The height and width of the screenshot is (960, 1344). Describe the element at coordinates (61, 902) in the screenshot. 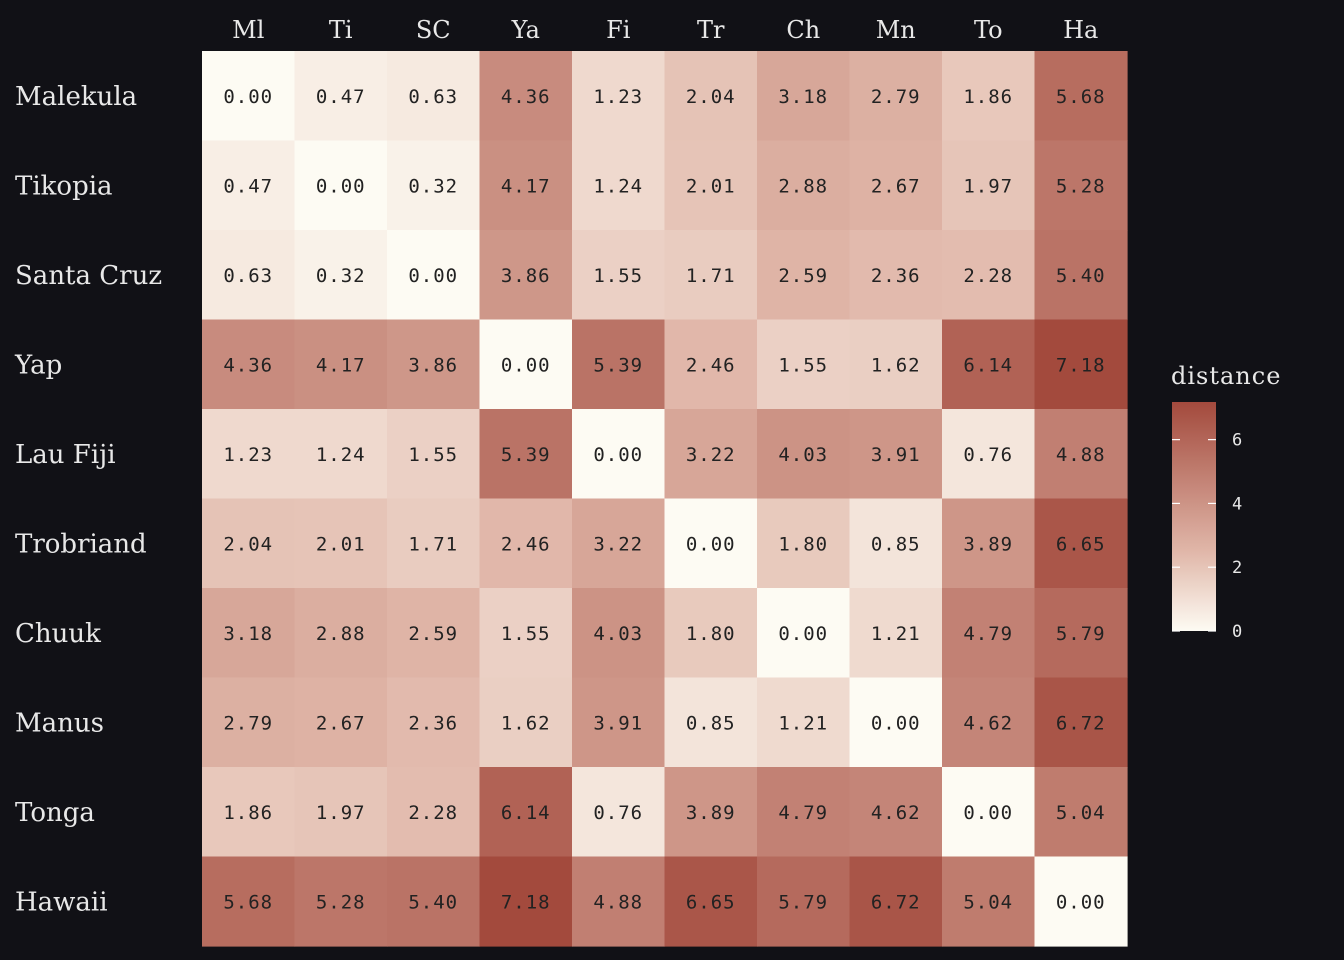

I see `row-label: Hawaii` at that location.